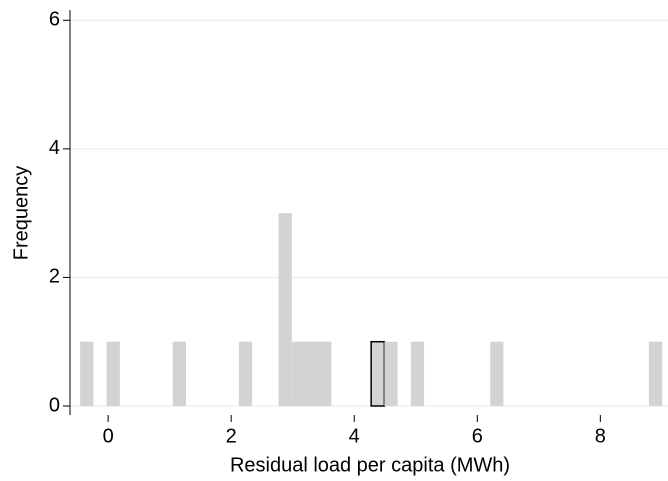 This screenshot has height=481, width=668. Describe the element at coordinates (54, 405) in the screenshot. I see `y-tick-label: 0` at that location.